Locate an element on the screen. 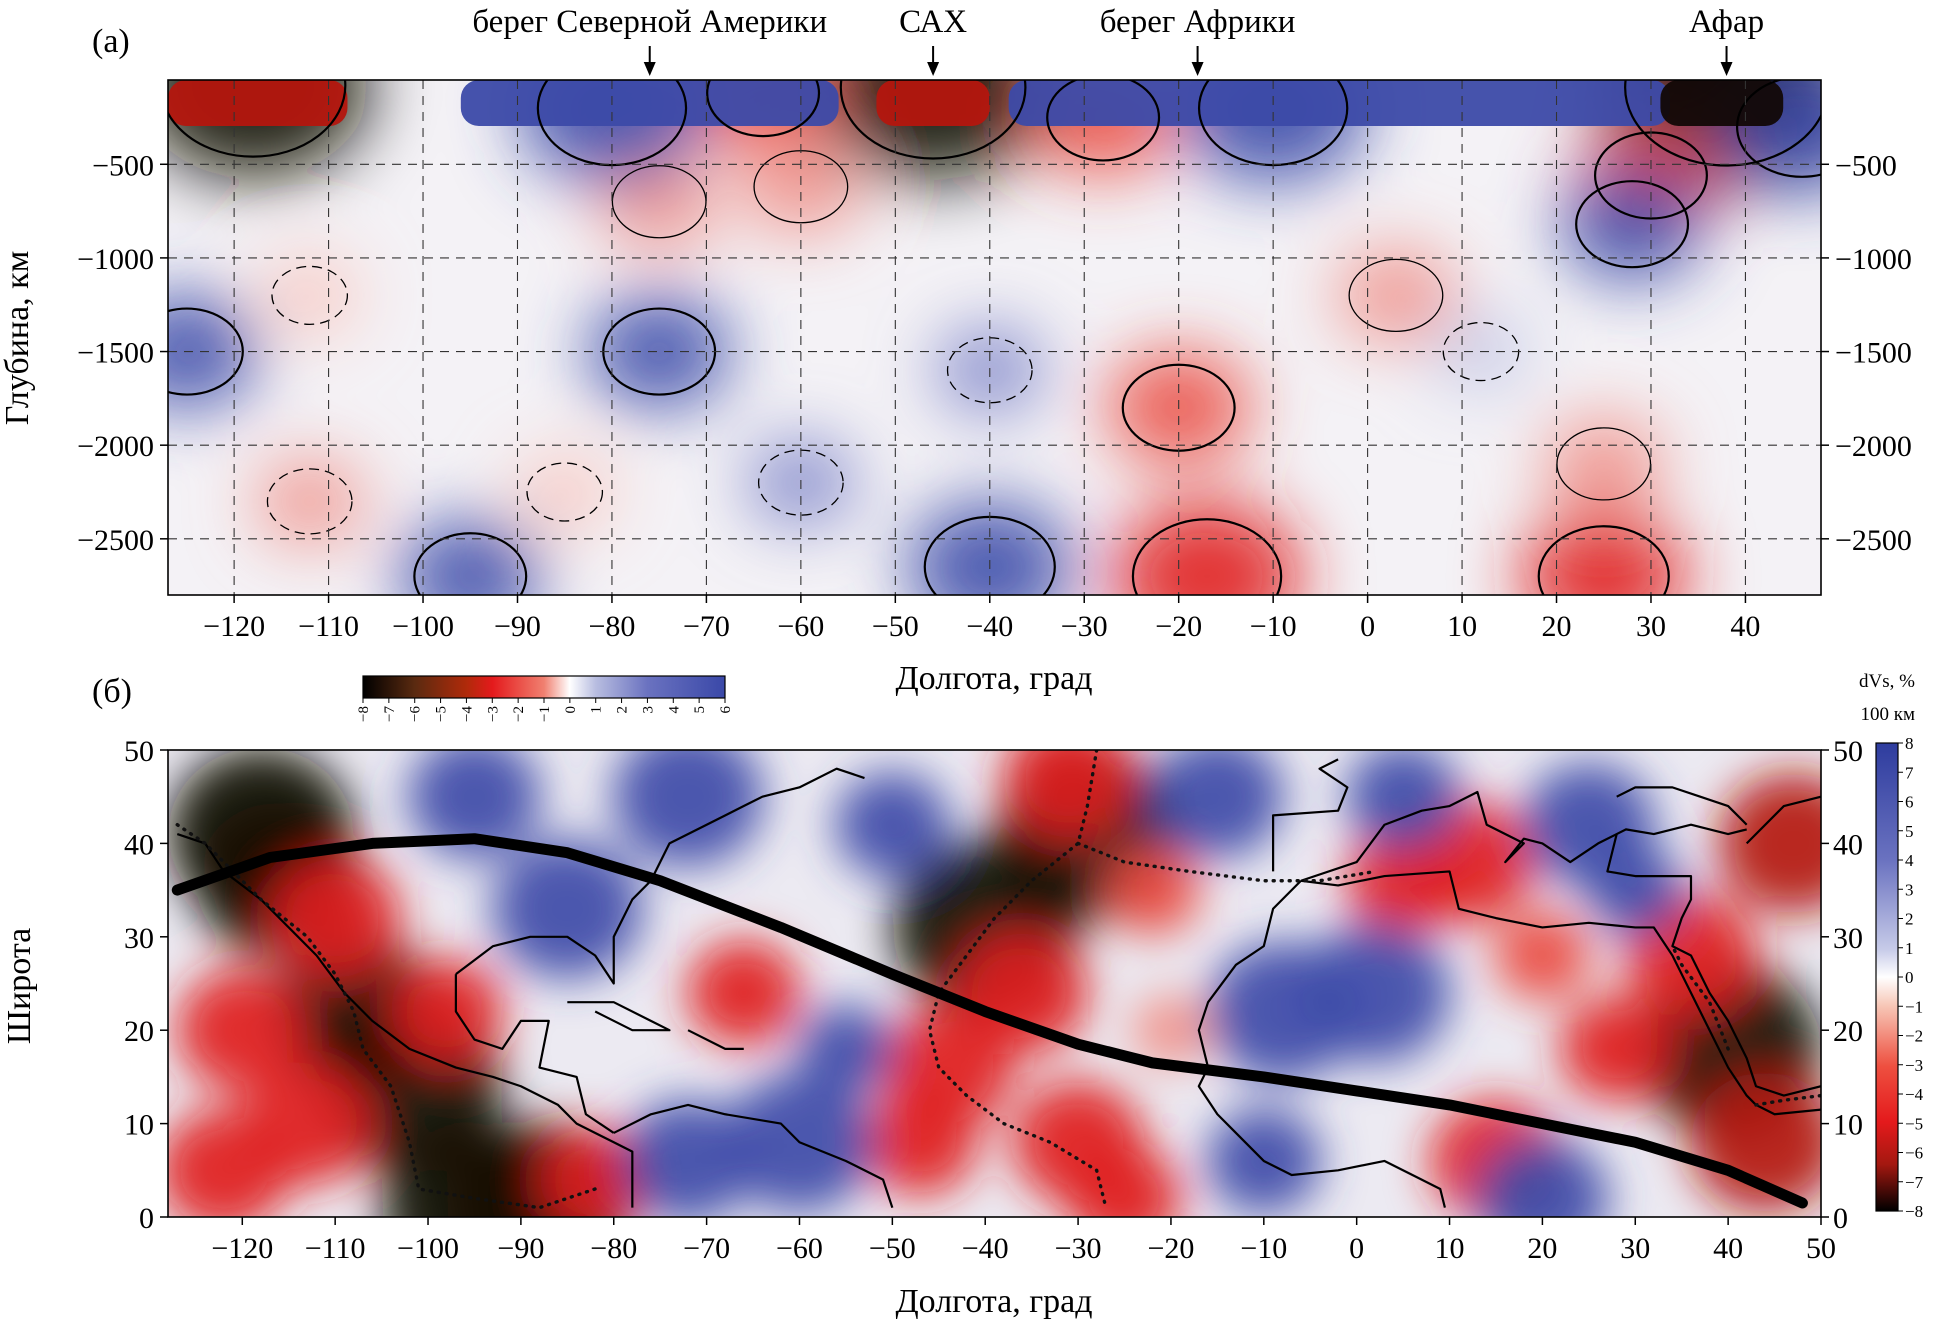 This screenshot has width=1935, height=1322. panel-b-x-tick-label: 50 is located at coordinates (1821, 1248).